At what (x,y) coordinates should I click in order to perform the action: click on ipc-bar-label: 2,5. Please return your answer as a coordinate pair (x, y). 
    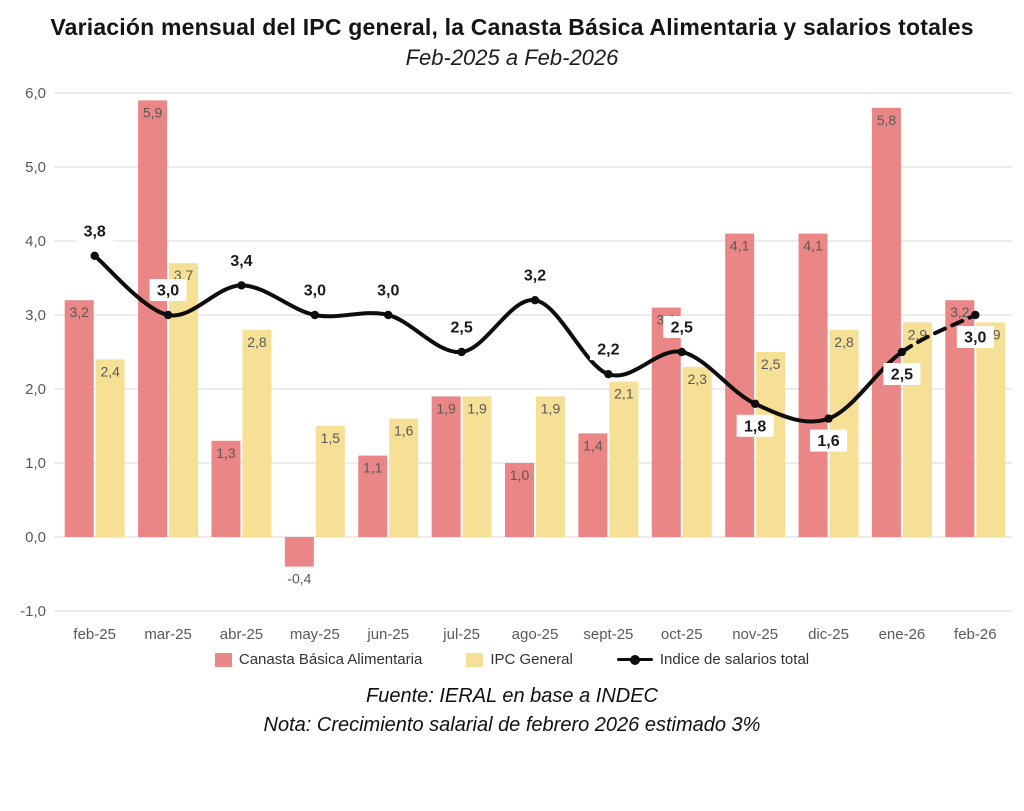
    Looking at the image, I should click on (771, 364).